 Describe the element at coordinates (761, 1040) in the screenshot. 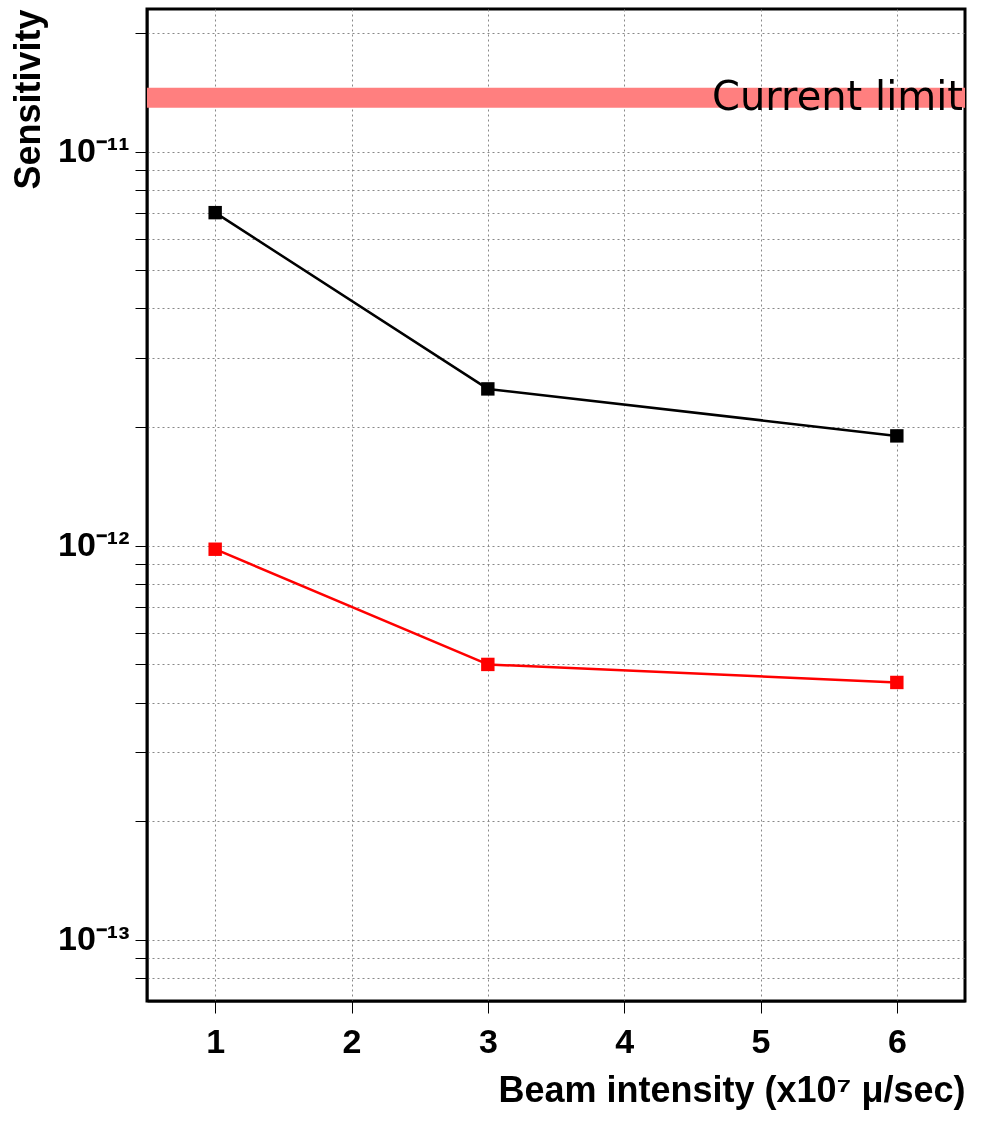

I see `x-tick-label: 5` at that location.